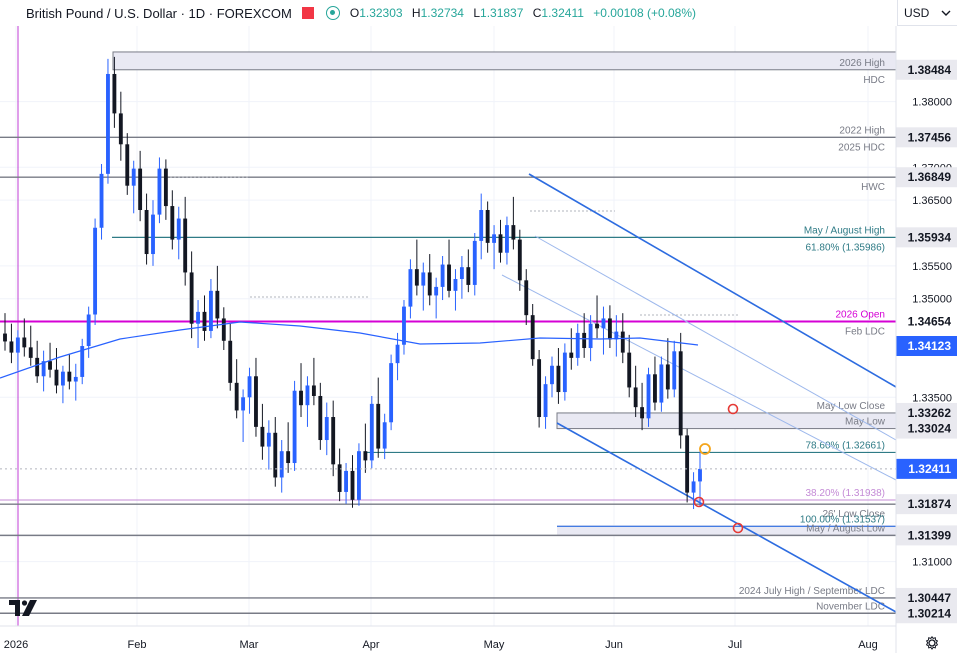 Image resolution: width=957 pixels, height=658 pixels. I want to click on price-tag: 1.34654, so click(930, 321).